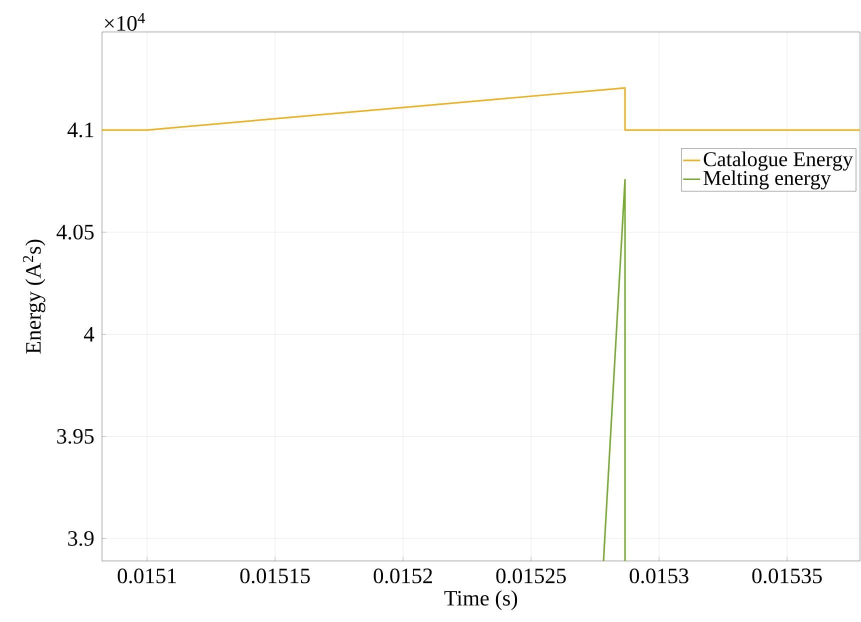 Image resolution: width=861 pixels, height=622 pixels. I want to click on legend-label: Melting energy, so click(767, 180).